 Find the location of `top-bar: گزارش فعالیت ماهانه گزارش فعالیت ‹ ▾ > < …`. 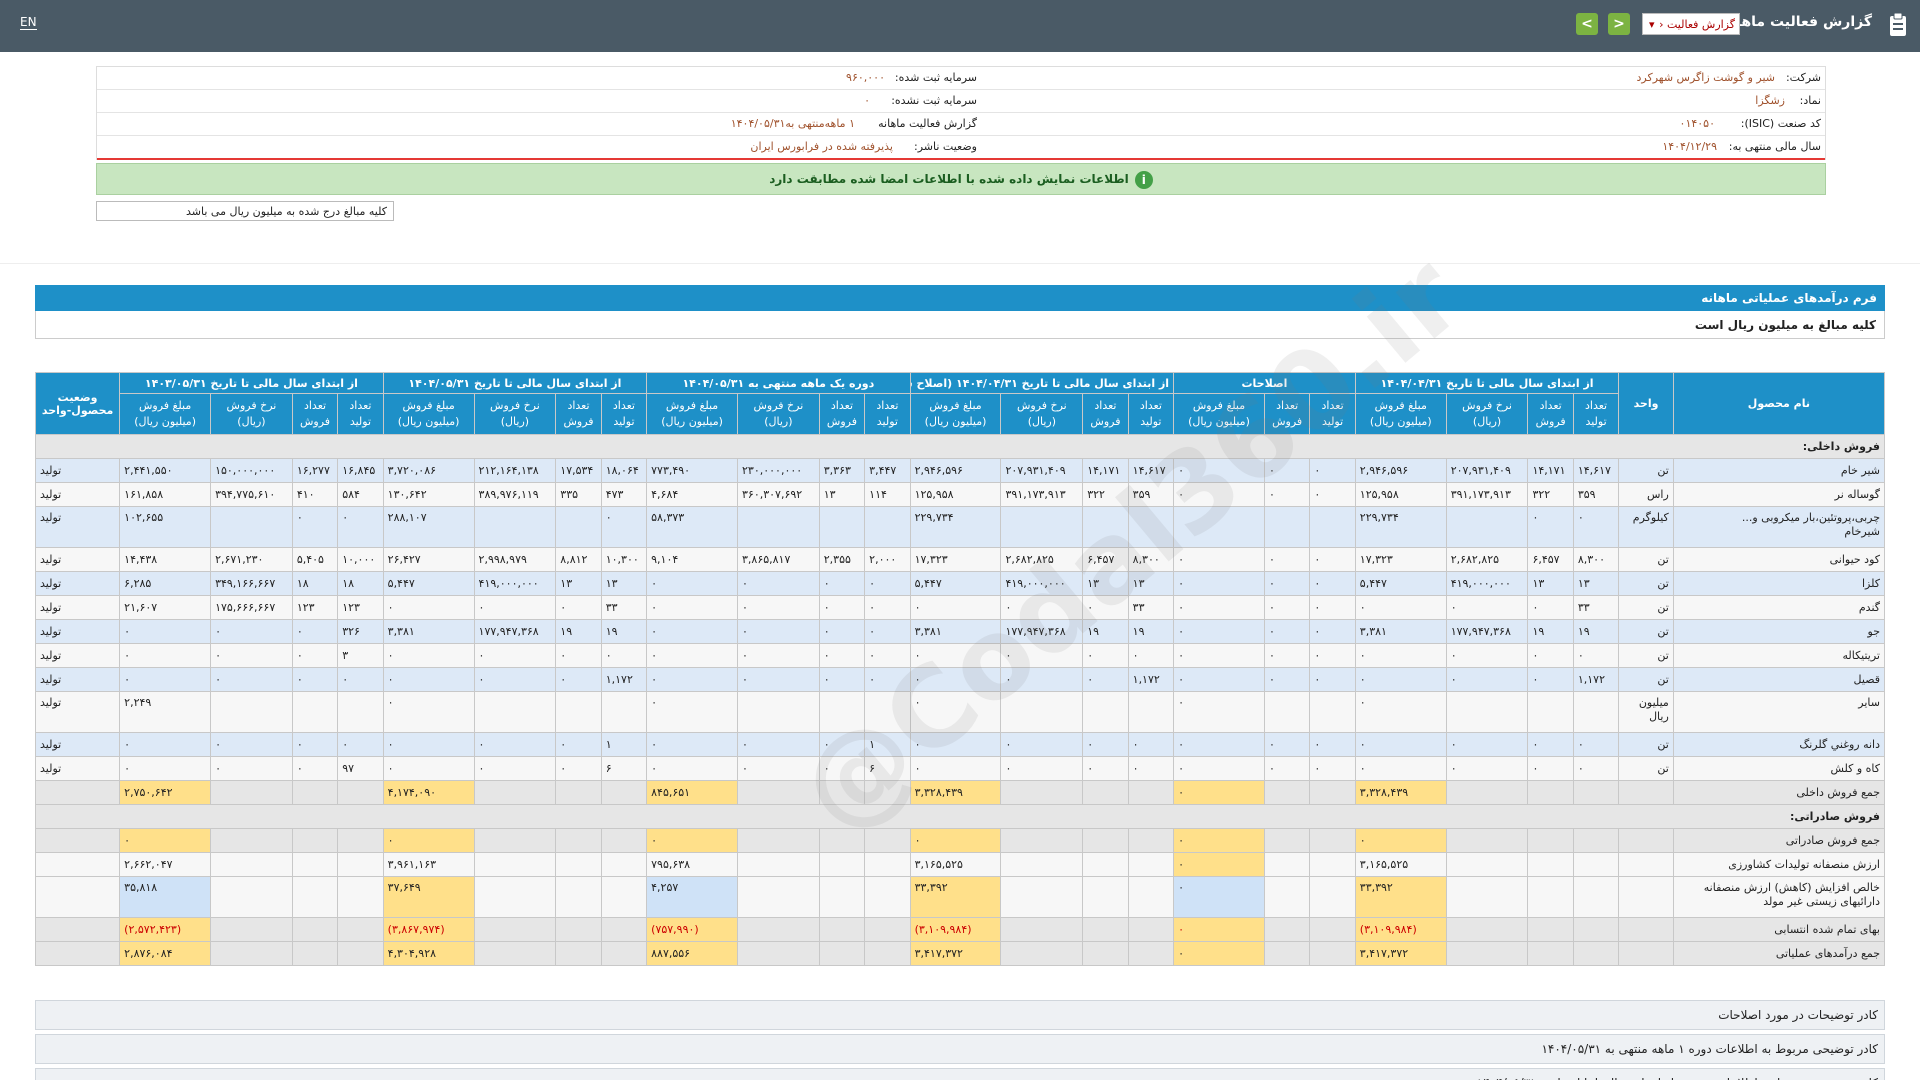

top-bar: گزارش فعالیت ماهانه گزارش فعالیت ‹ ▾ > < … is located at coordinates (960, 26).